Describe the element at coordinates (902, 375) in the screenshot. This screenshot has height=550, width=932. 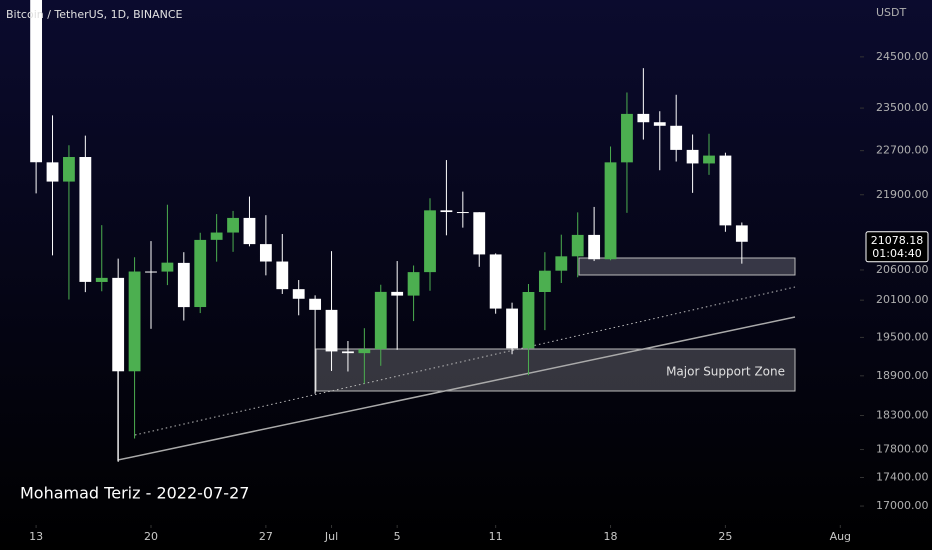
I see `y-tick-label: 18900.00` at that location.